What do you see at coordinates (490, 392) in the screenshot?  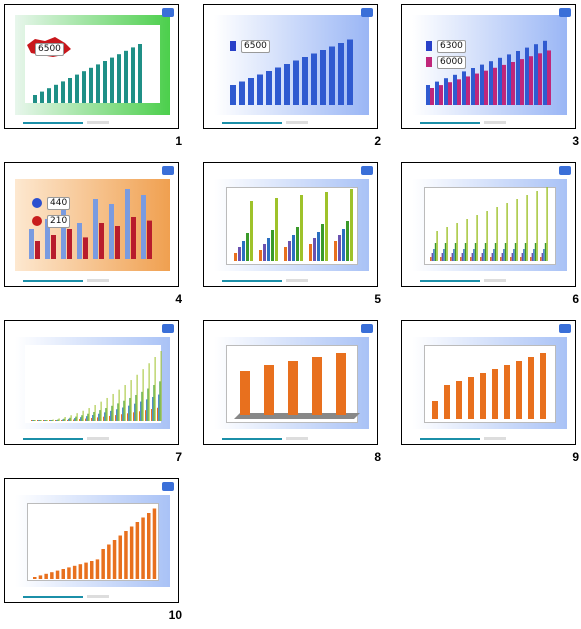 I see `slide-thumbnail-9: 9` at bounding box center [490, 392].